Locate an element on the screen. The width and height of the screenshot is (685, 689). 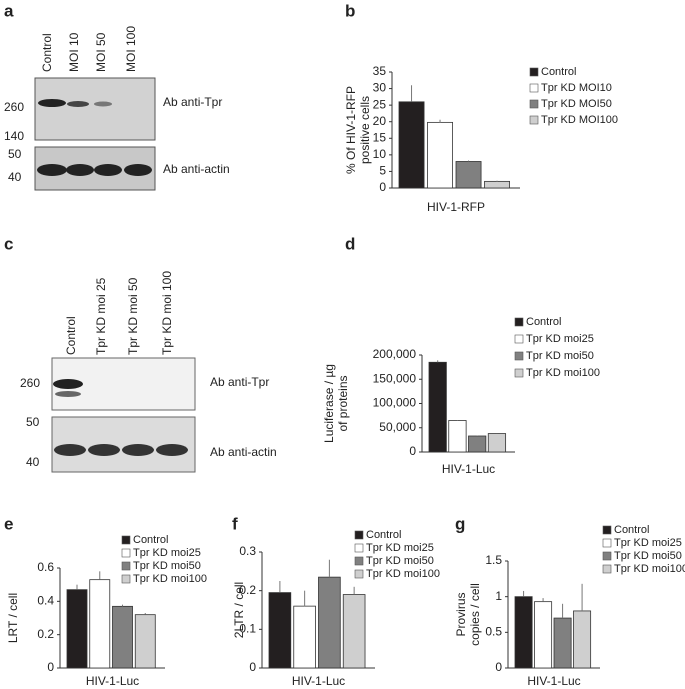
panel-letter: e is located at coordinates (8, 523).